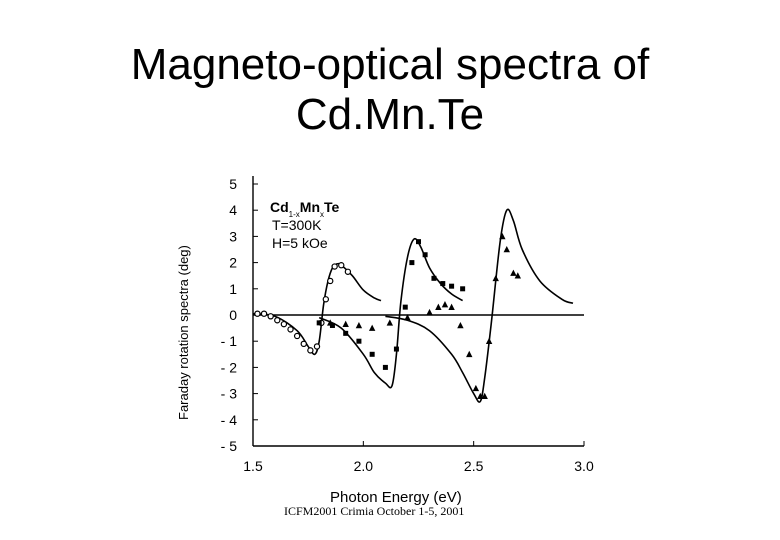 The height and width of the screenshot is (540, 780). I want to click on annotation-sub-2: x, so click(322, 214).